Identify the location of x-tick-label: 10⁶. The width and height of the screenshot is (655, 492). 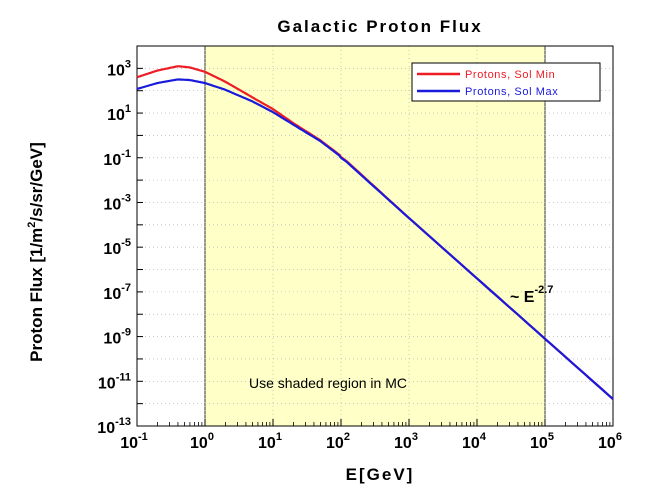
(610, 441).